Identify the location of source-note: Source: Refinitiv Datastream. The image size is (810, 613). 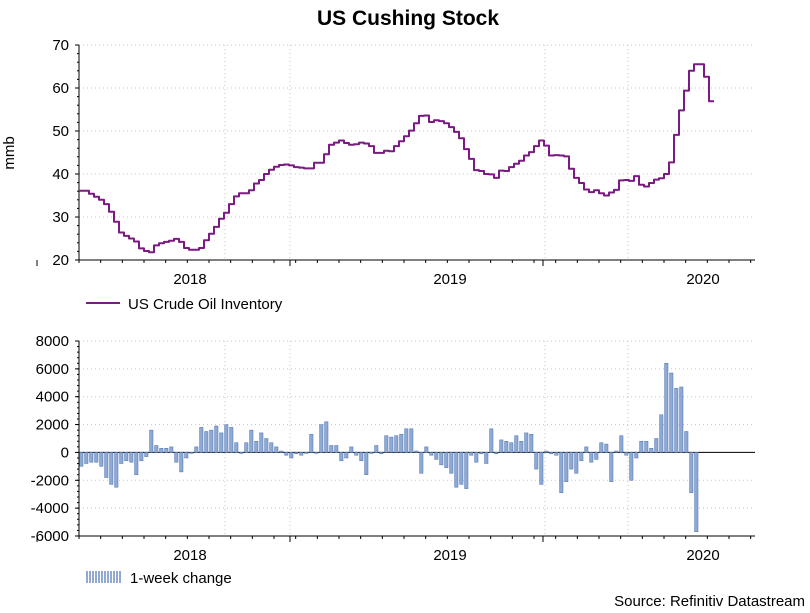
(709, 600).